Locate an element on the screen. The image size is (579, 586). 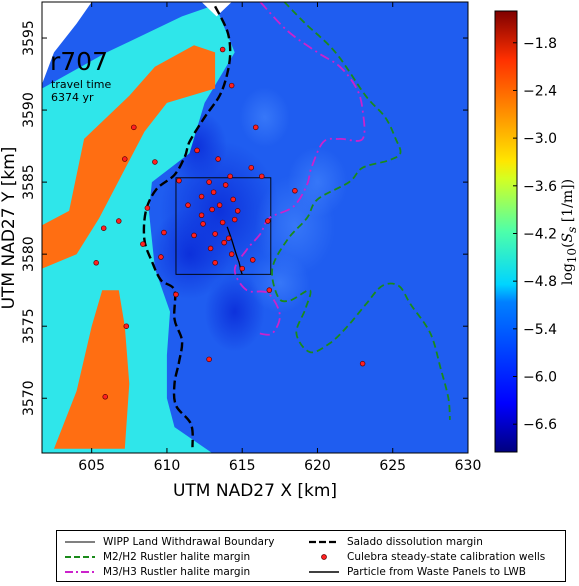
colorbar-tick-label: −2.4 is located at coordinates (540, 91).